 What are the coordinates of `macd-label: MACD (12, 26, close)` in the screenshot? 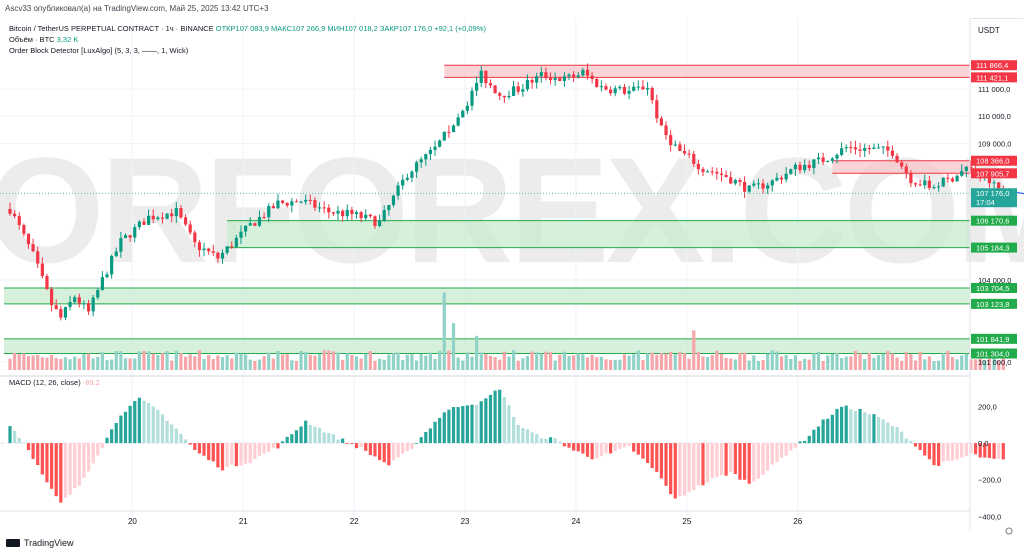 It's located at (45, 382).